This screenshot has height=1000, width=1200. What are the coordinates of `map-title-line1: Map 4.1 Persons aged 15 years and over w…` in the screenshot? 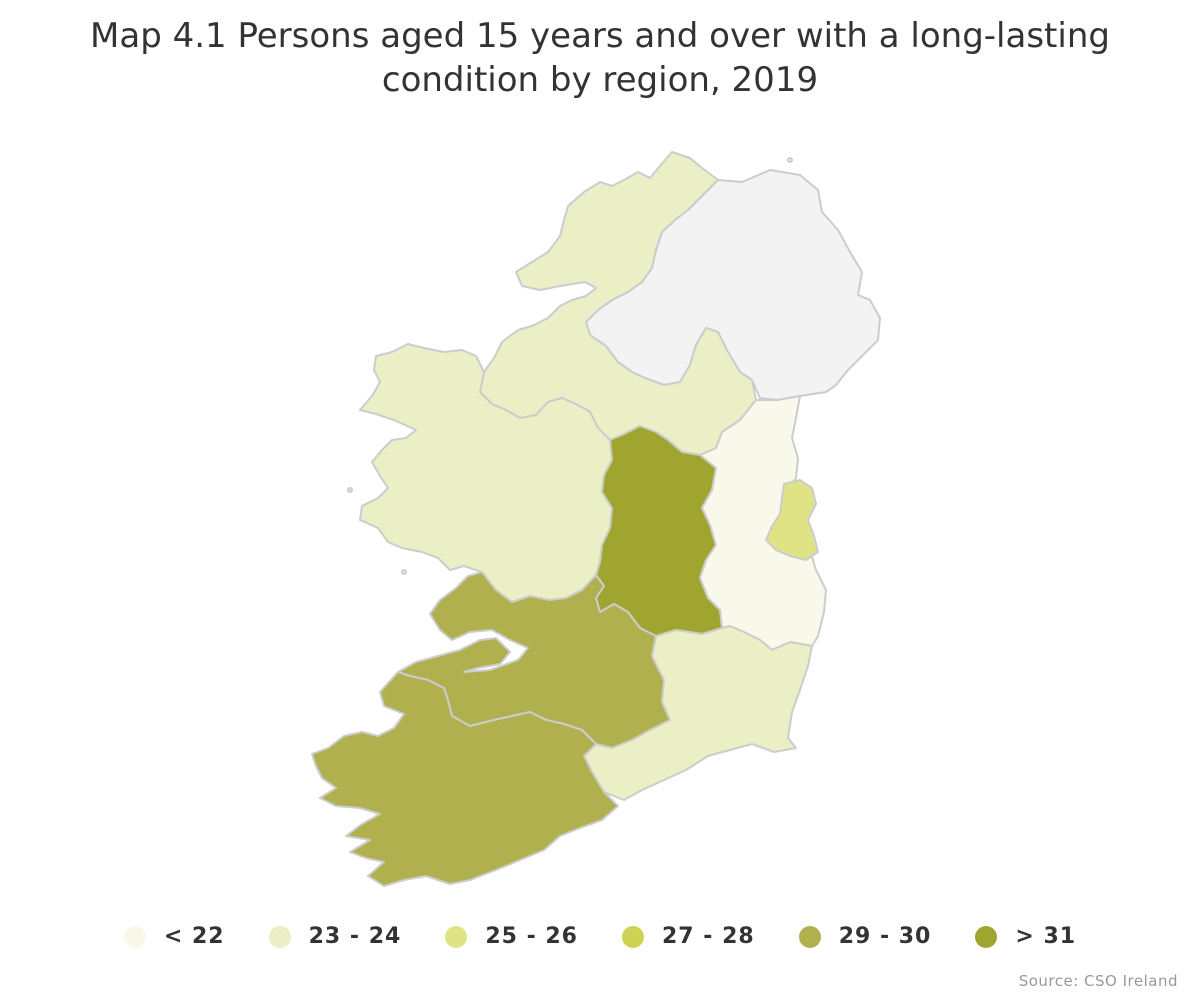 It's located at (600, 36).